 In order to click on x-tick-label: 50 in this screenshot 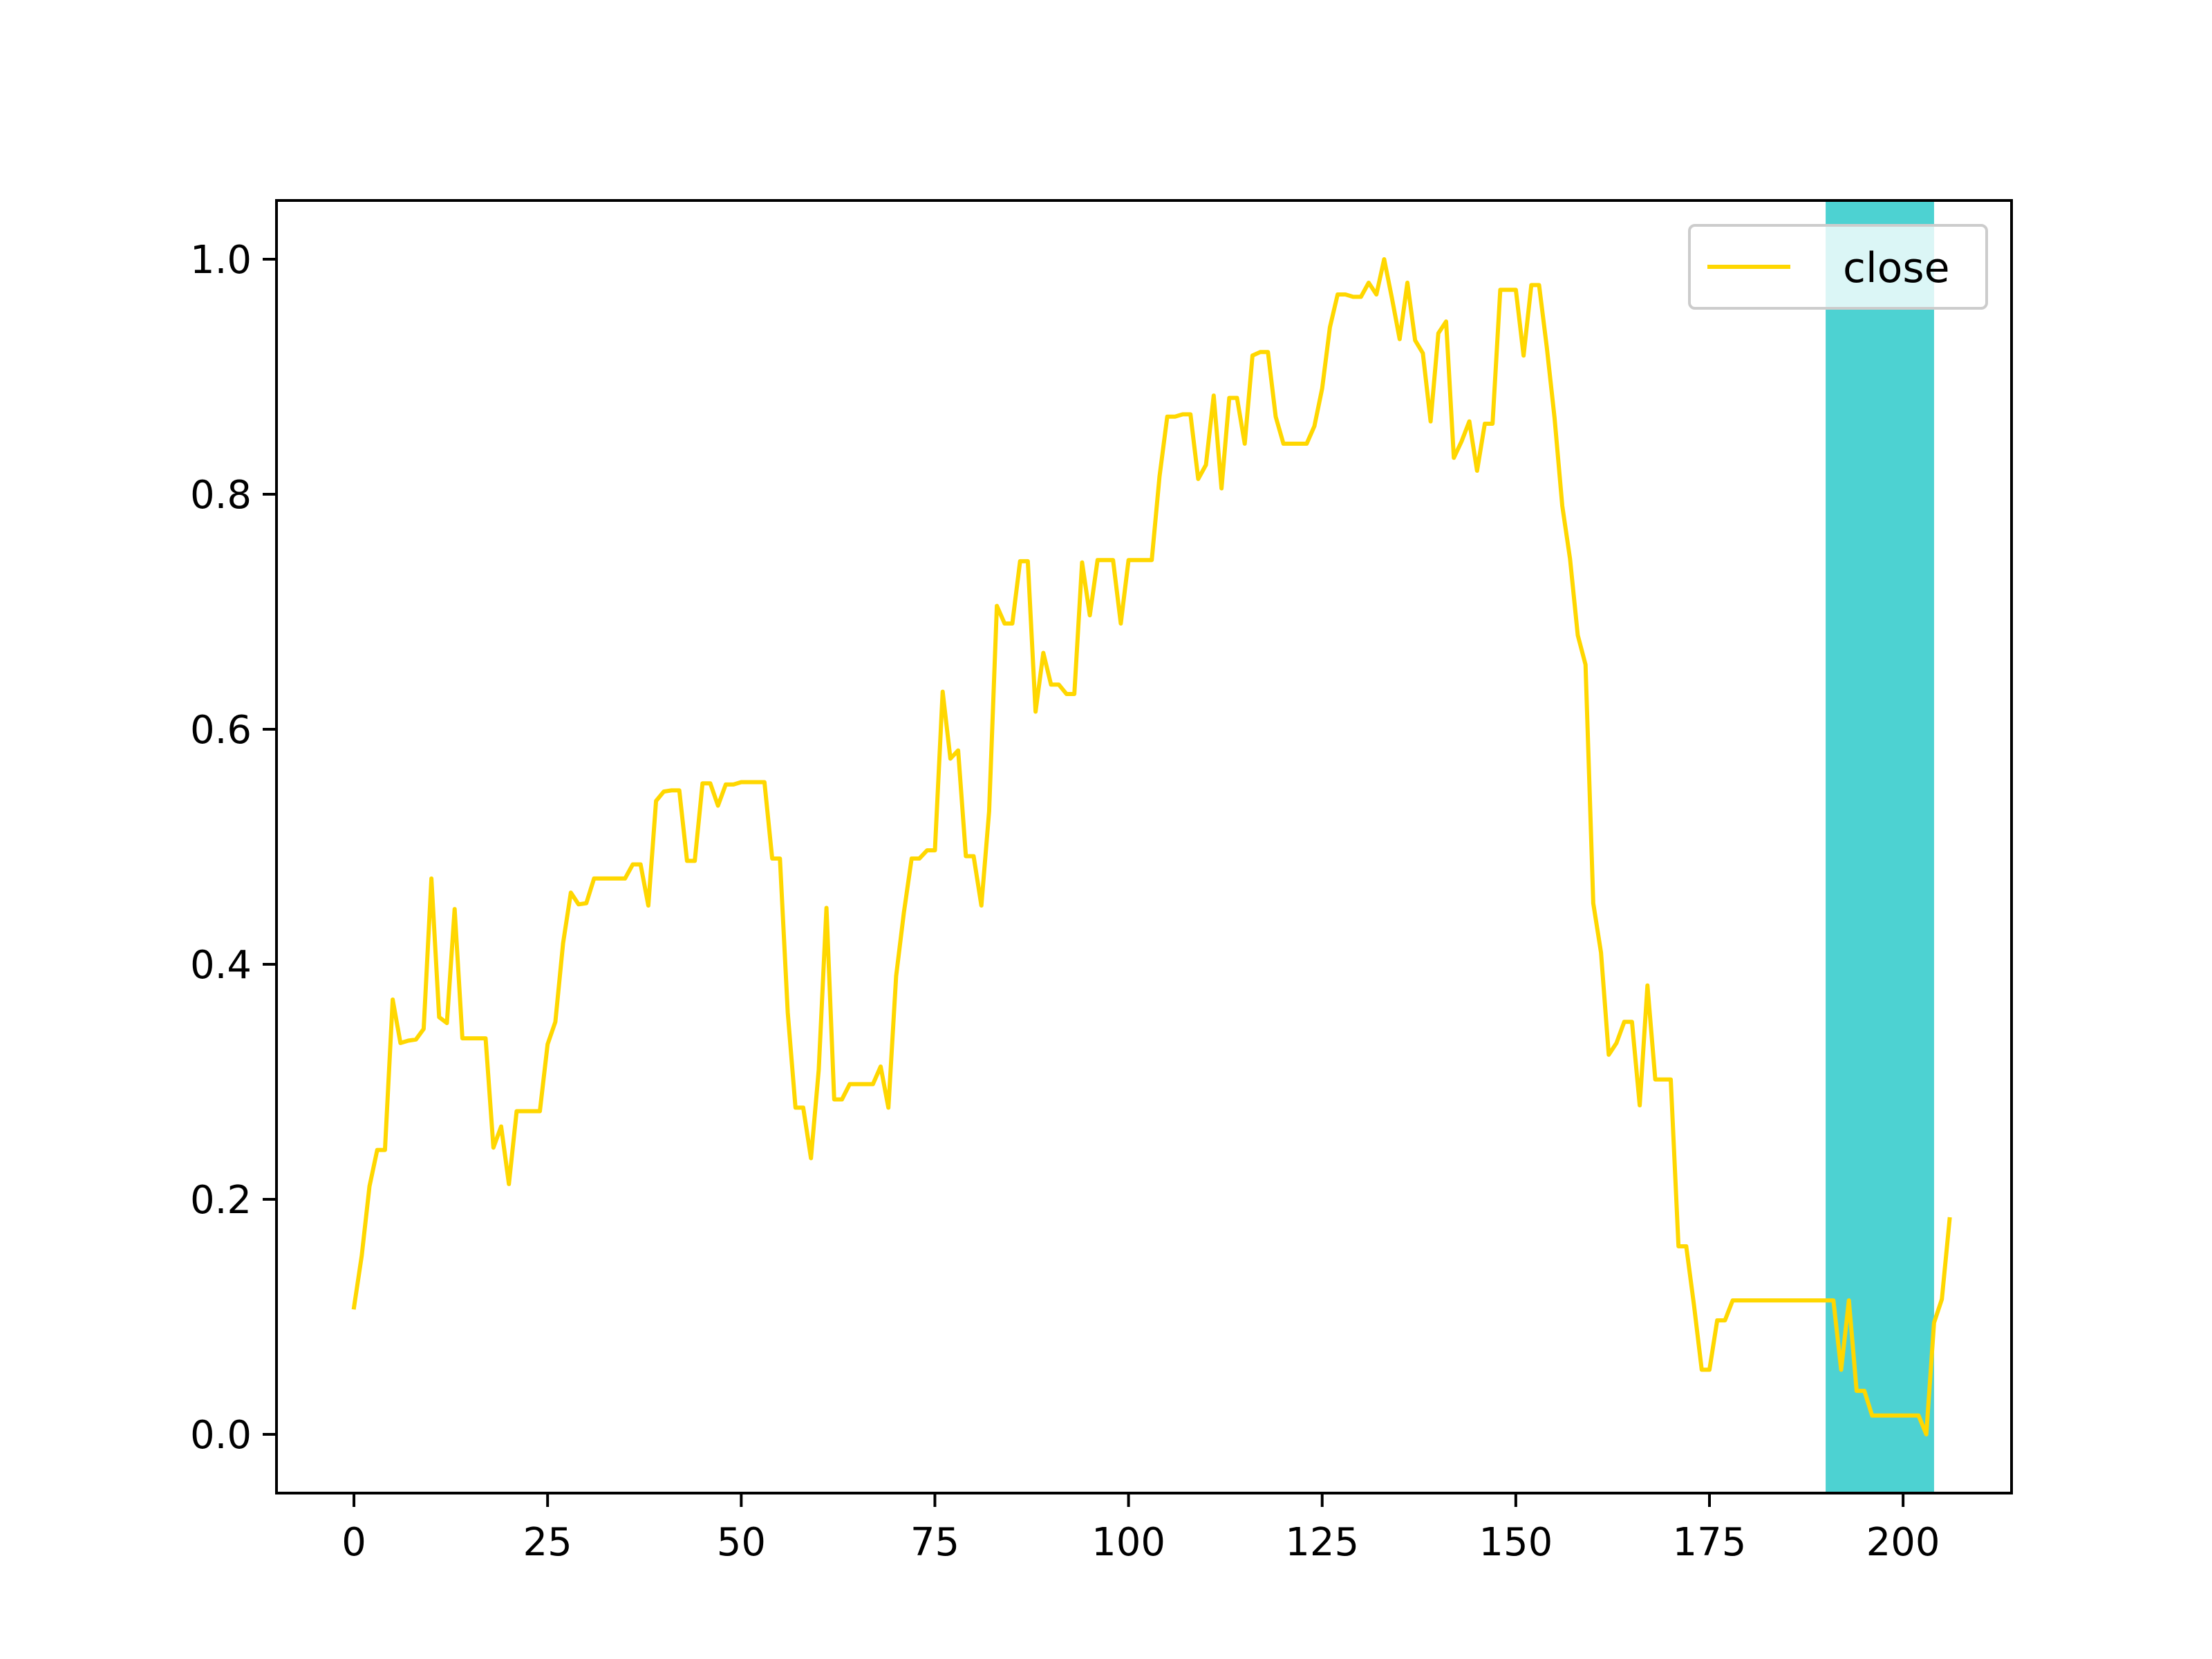, I will do `click(742, 1543)`.